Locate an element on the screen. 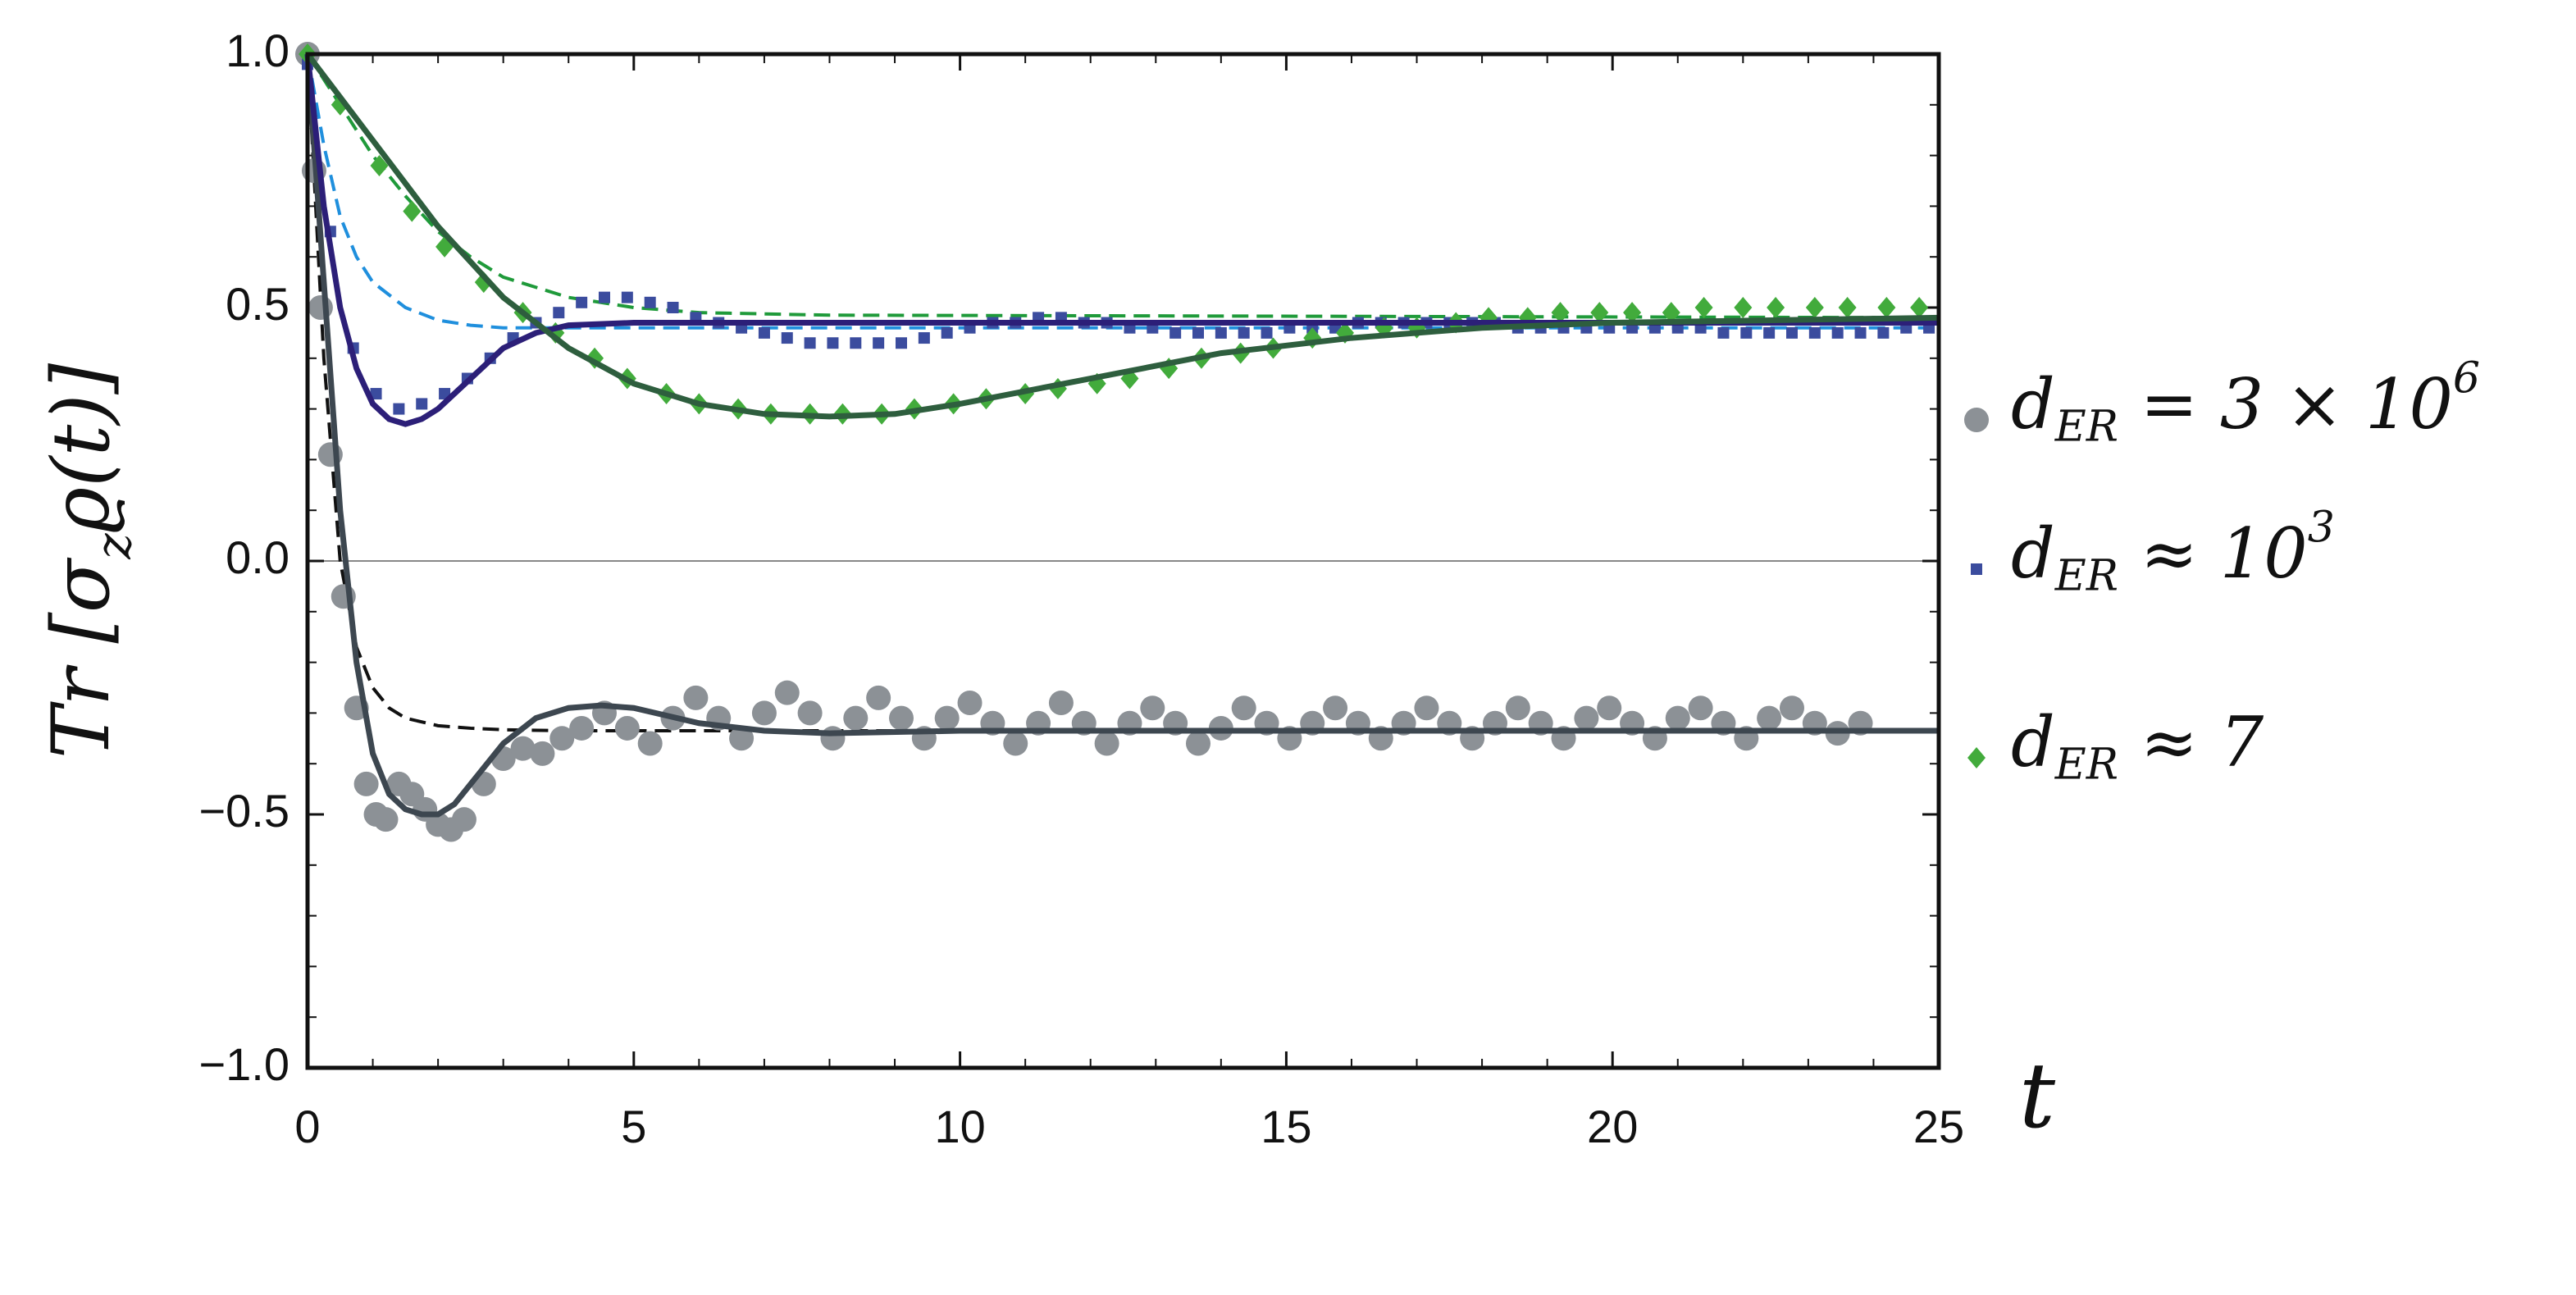 This screenshot has height=1295, width=2576. legend-label: dER ≈ 103 is located at coordinates (2173, 551).